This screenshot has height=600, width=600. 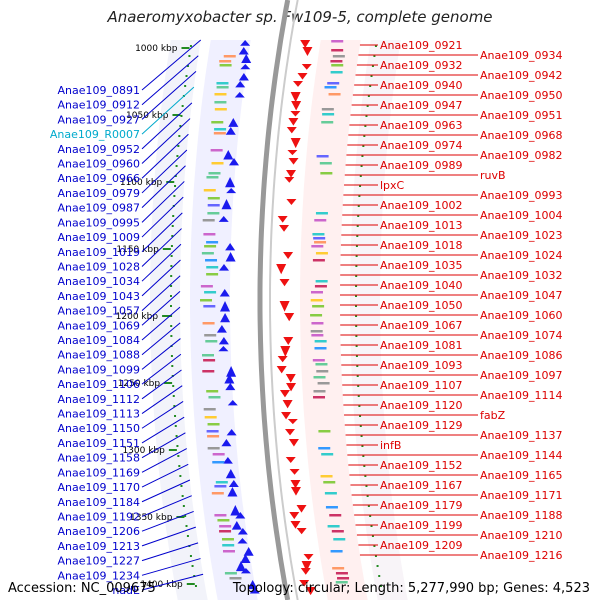 I want to click on gene-label-left: Anae109_1028, so click(x=99, y=266).